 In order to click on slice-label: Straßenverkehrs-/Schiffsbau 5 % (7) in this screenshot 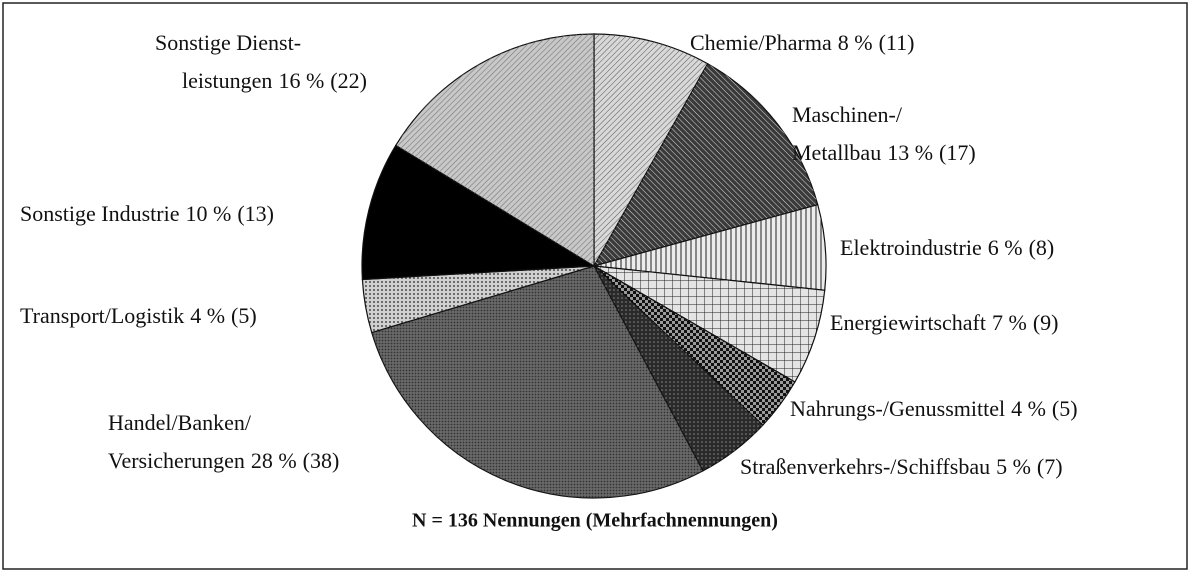, I will do `click(901, 466)`.